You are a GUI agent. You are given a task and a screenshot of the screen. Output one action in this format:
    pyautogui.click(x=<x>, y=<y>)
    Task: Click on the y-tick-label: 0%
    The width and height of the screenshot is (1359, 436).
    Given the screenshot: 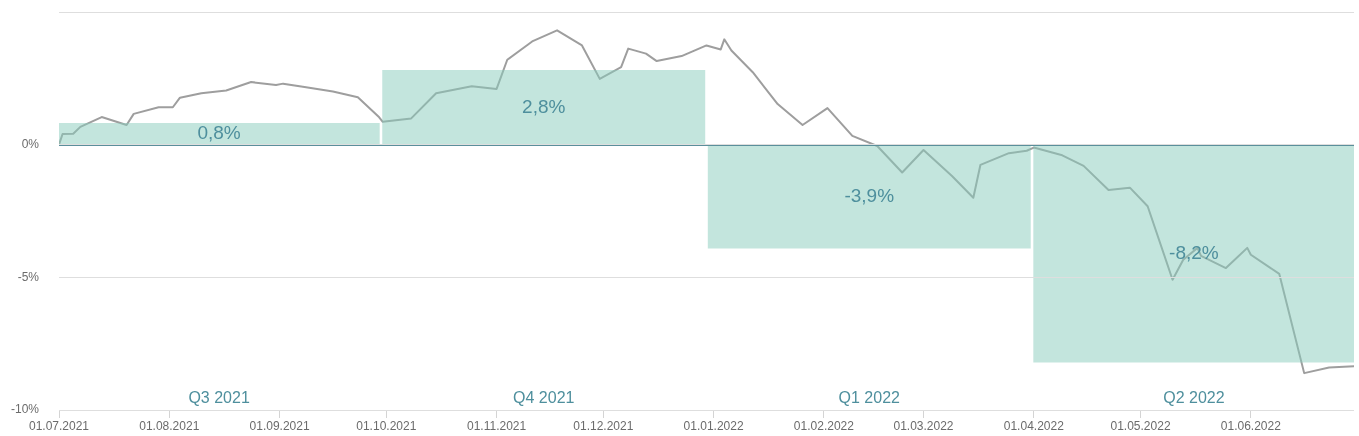 What is the action you would take?
    pyautogui.click(x=30, y=143)
    